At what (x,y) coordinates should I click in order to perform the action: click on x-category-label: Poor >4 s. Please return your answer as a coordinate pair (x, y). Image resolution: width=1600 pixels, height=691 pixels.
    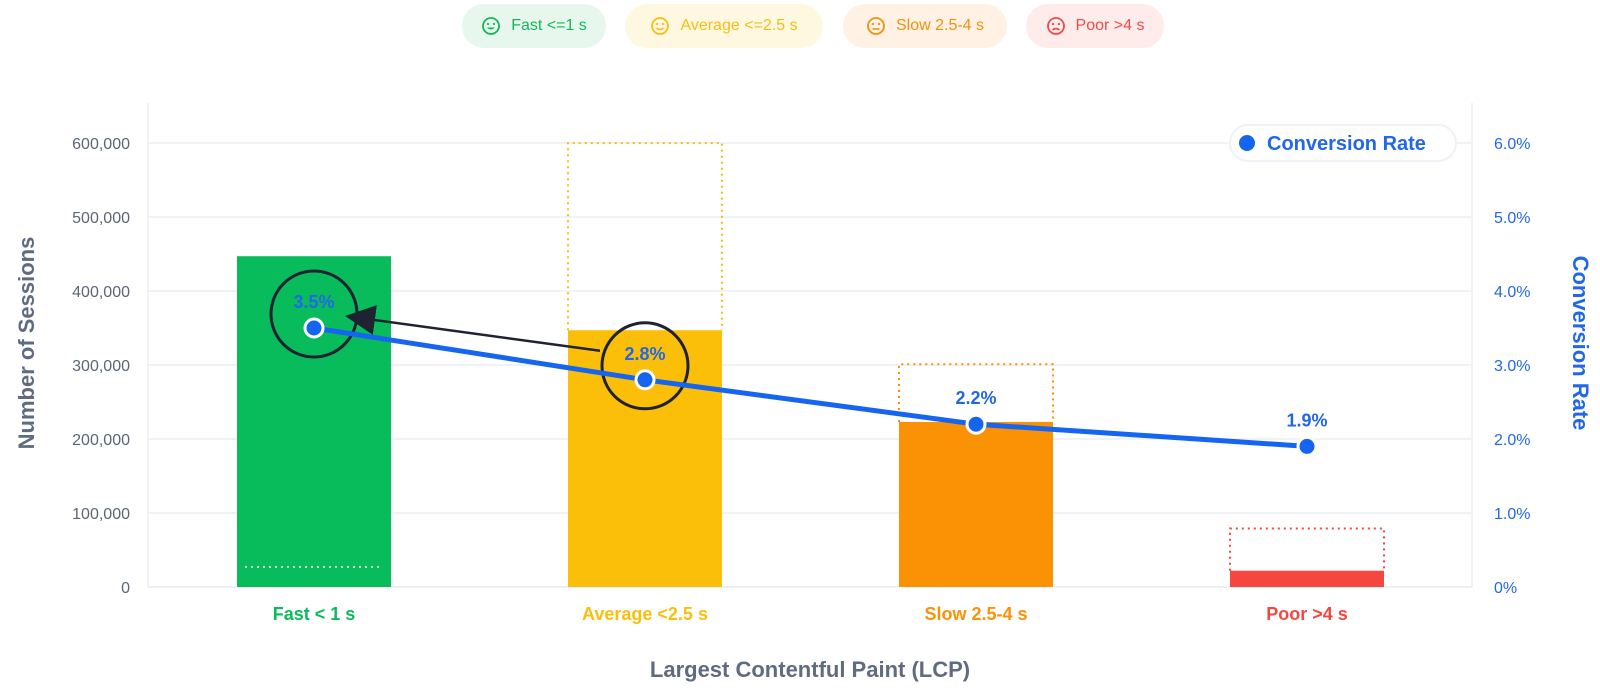
    Looking at the image, I should click on (1307, 614).